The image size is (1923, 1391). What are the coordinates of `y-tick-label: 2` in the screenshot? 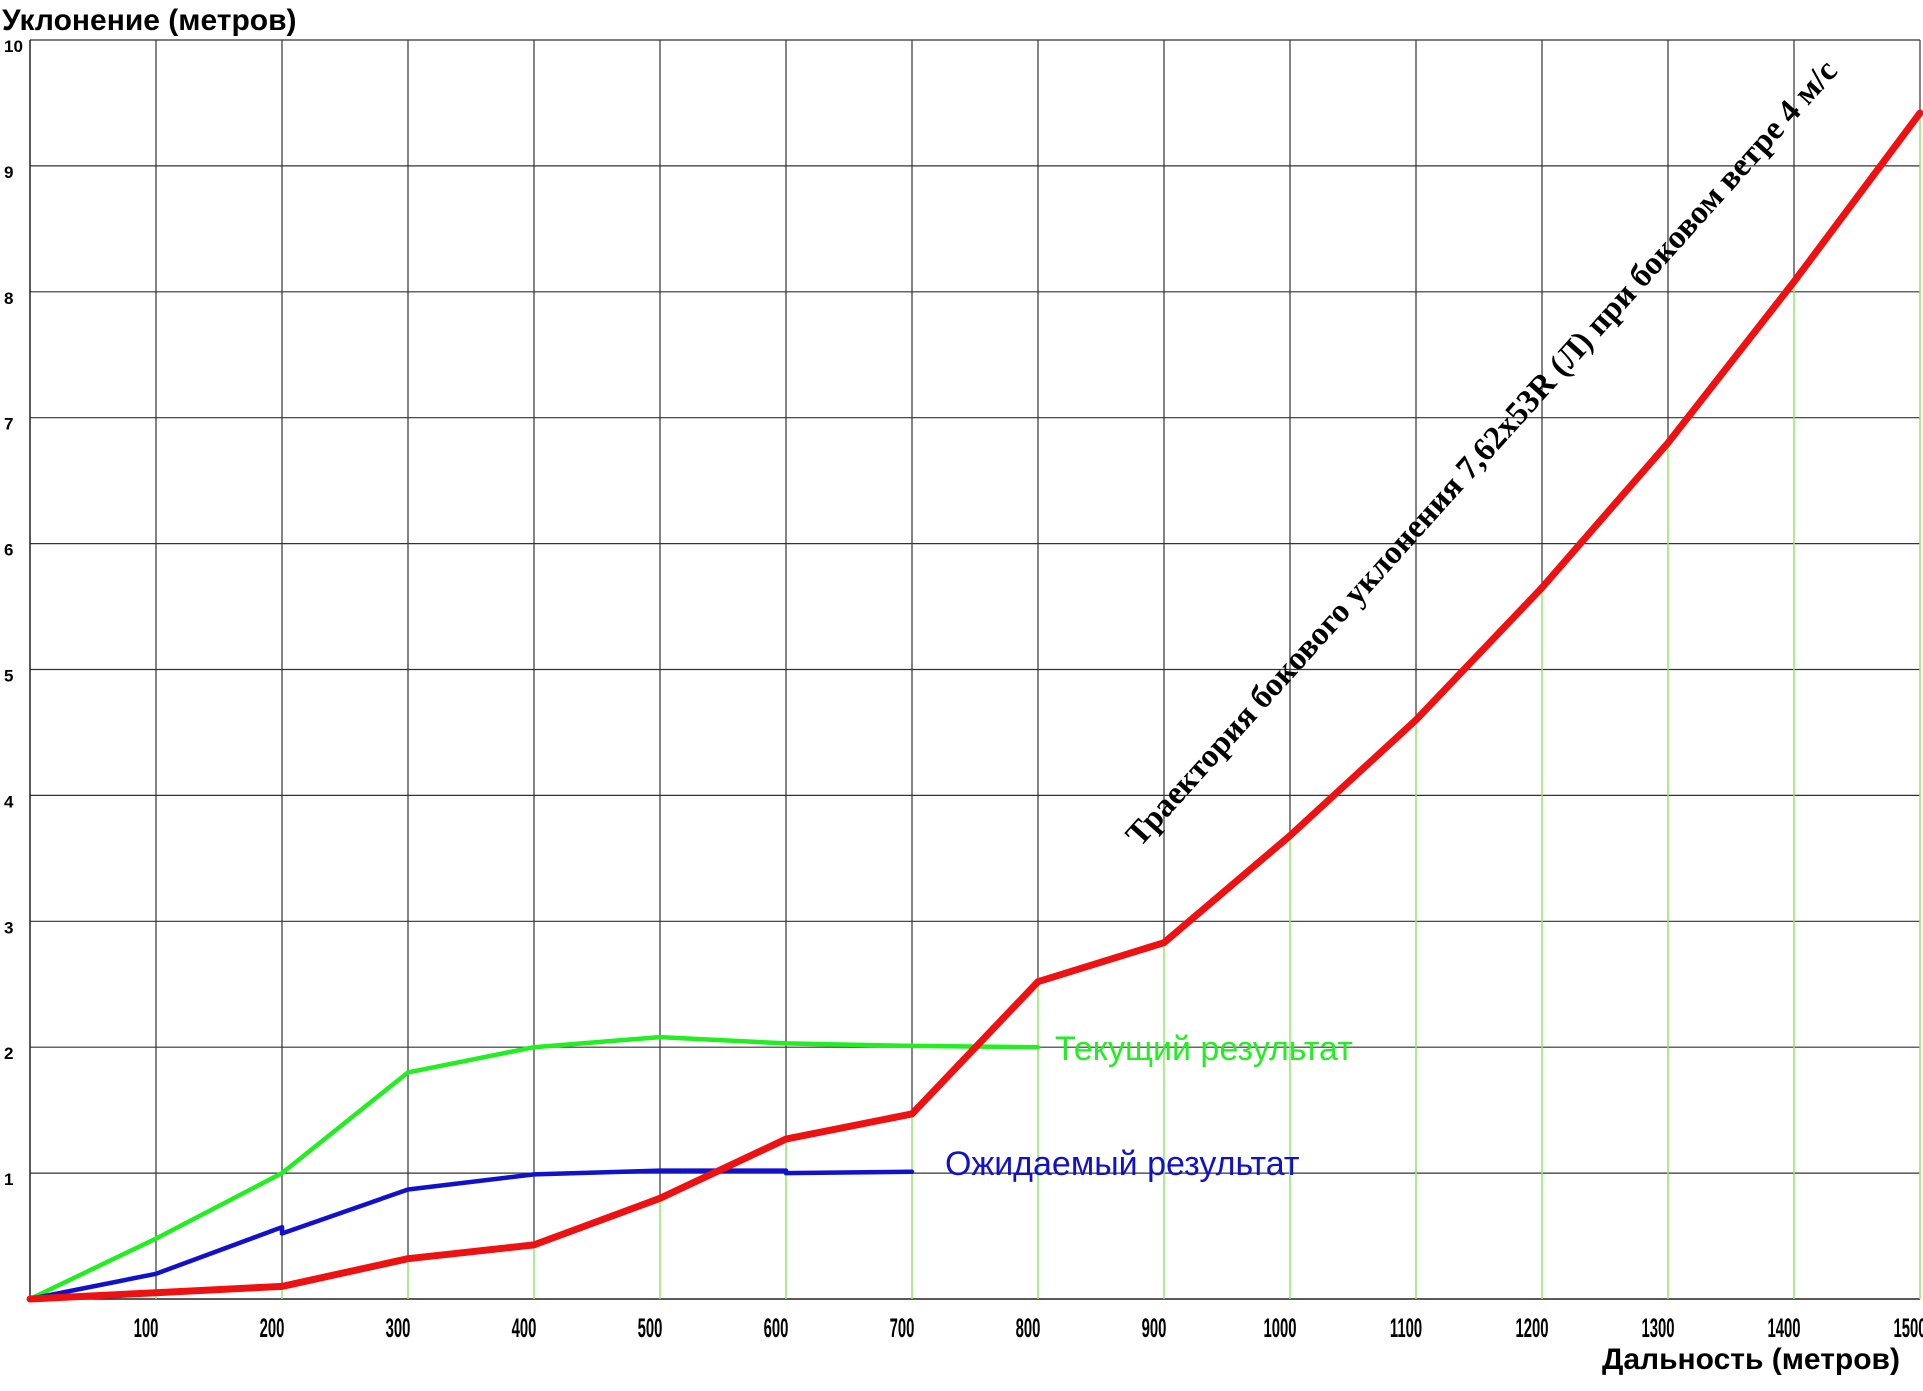 It's located at (8, 1053).